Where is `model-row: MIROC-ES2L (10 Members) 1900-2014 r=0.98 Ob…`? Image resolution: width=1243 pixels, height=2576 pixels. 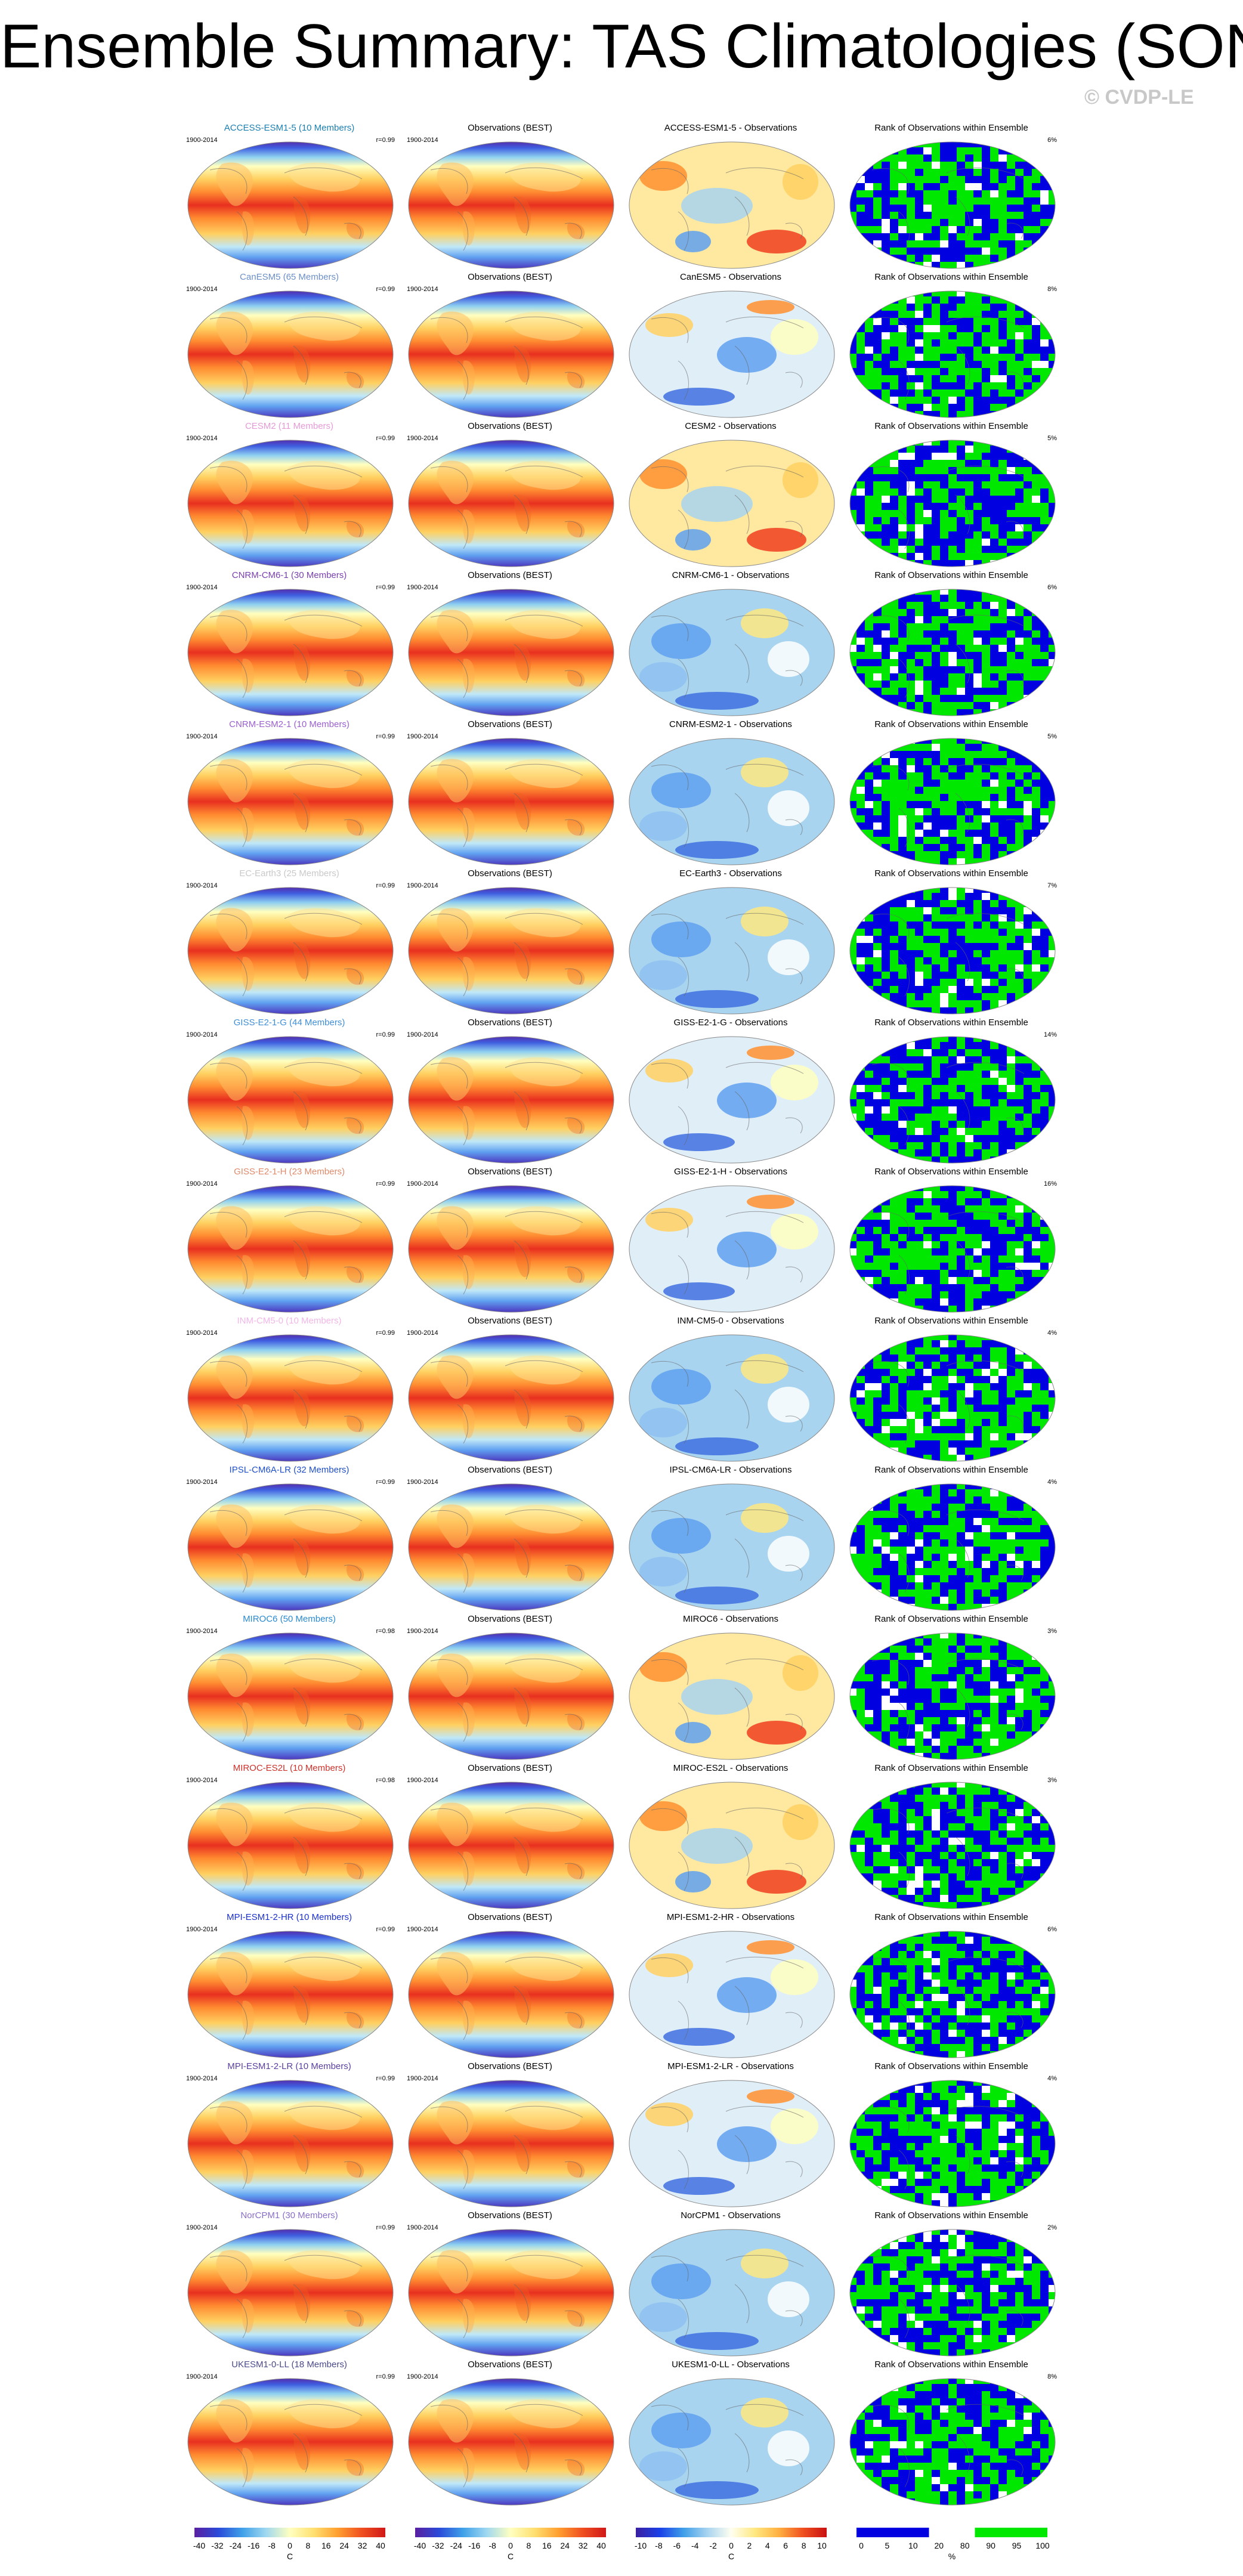
model-row: MIROC-ES2L (10 Members) 1900-2014 r=0.98 Ob… is located at coordinates (620, 1837).